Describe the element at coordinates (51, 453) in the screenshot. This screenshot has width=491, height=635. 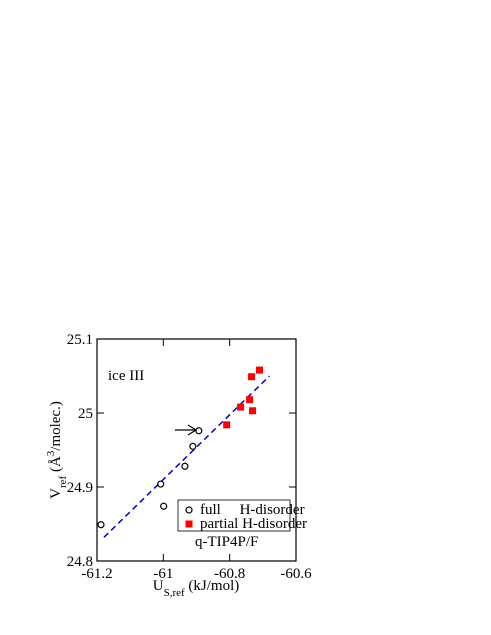
I see `label-part: 3` at that location.